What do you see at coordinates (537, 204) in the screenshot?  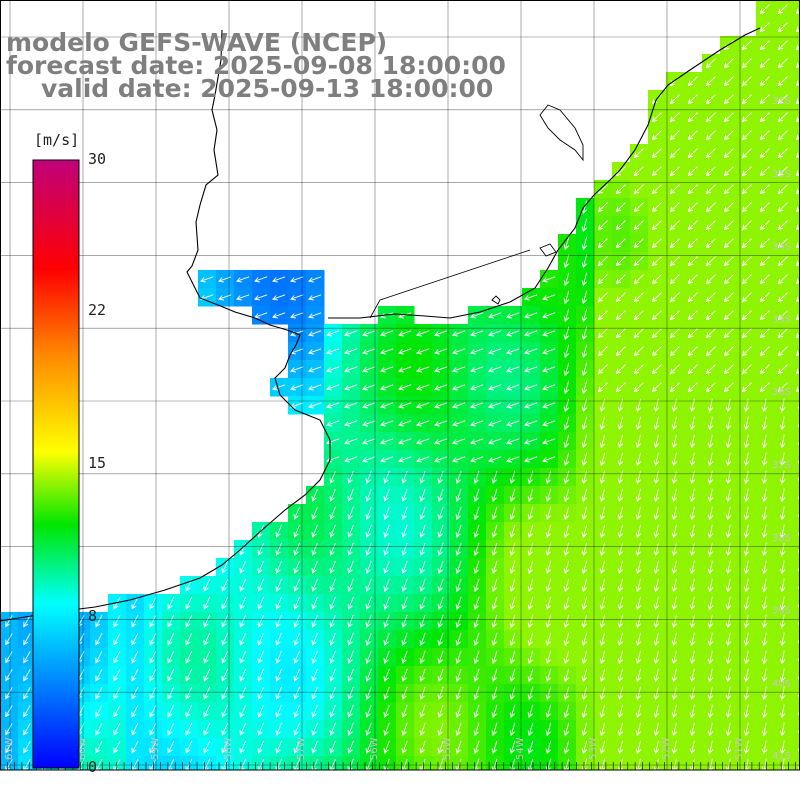 I see `lagoon-outline` at bounding box center [537, 204].